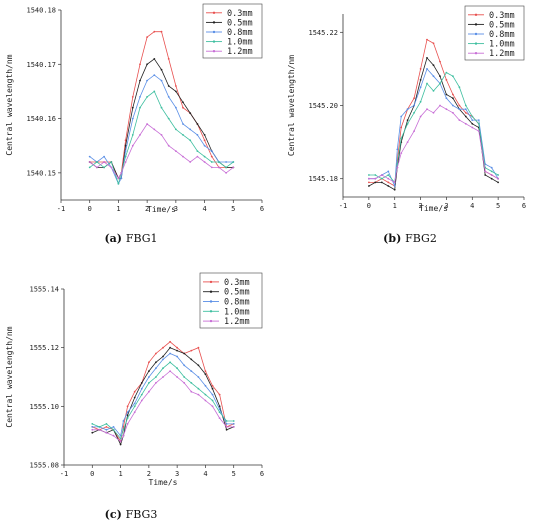 The image size is (550, 524). I want to click on x-tick-label: 1, so click(395, 206).